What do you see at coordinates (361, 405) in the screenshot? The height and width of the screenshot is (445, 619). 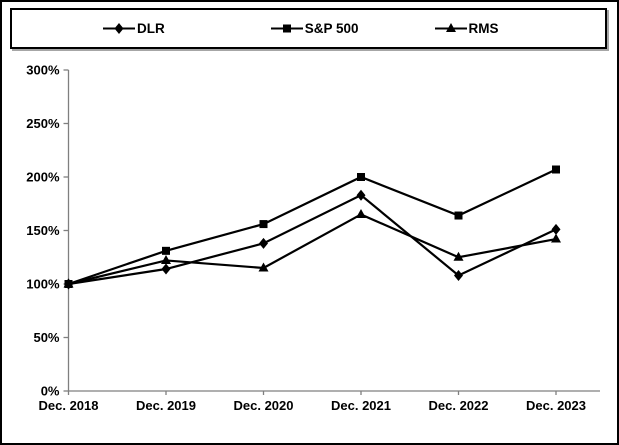 I see `x-tick-label: Dec. 2021` at bounding box center [361, 405].